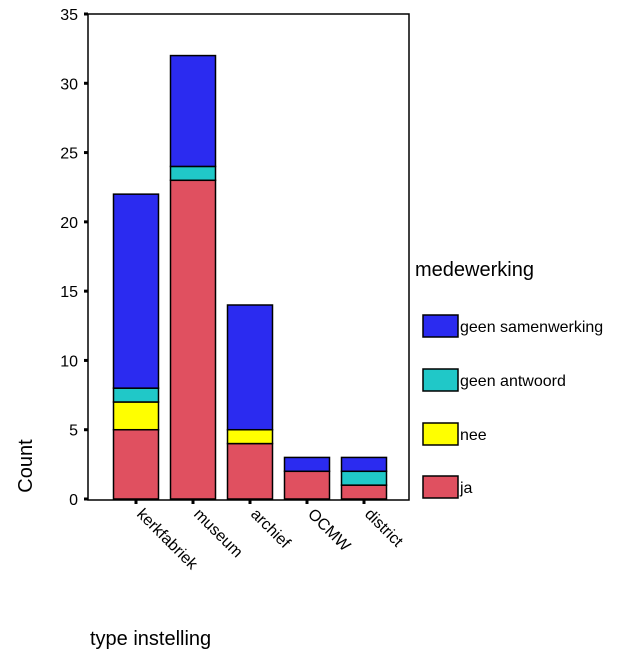  What do you see at coordinates (69, 223) in the screenshot?
I see `y-tick-label: 20` at bounding box center [69, 223].